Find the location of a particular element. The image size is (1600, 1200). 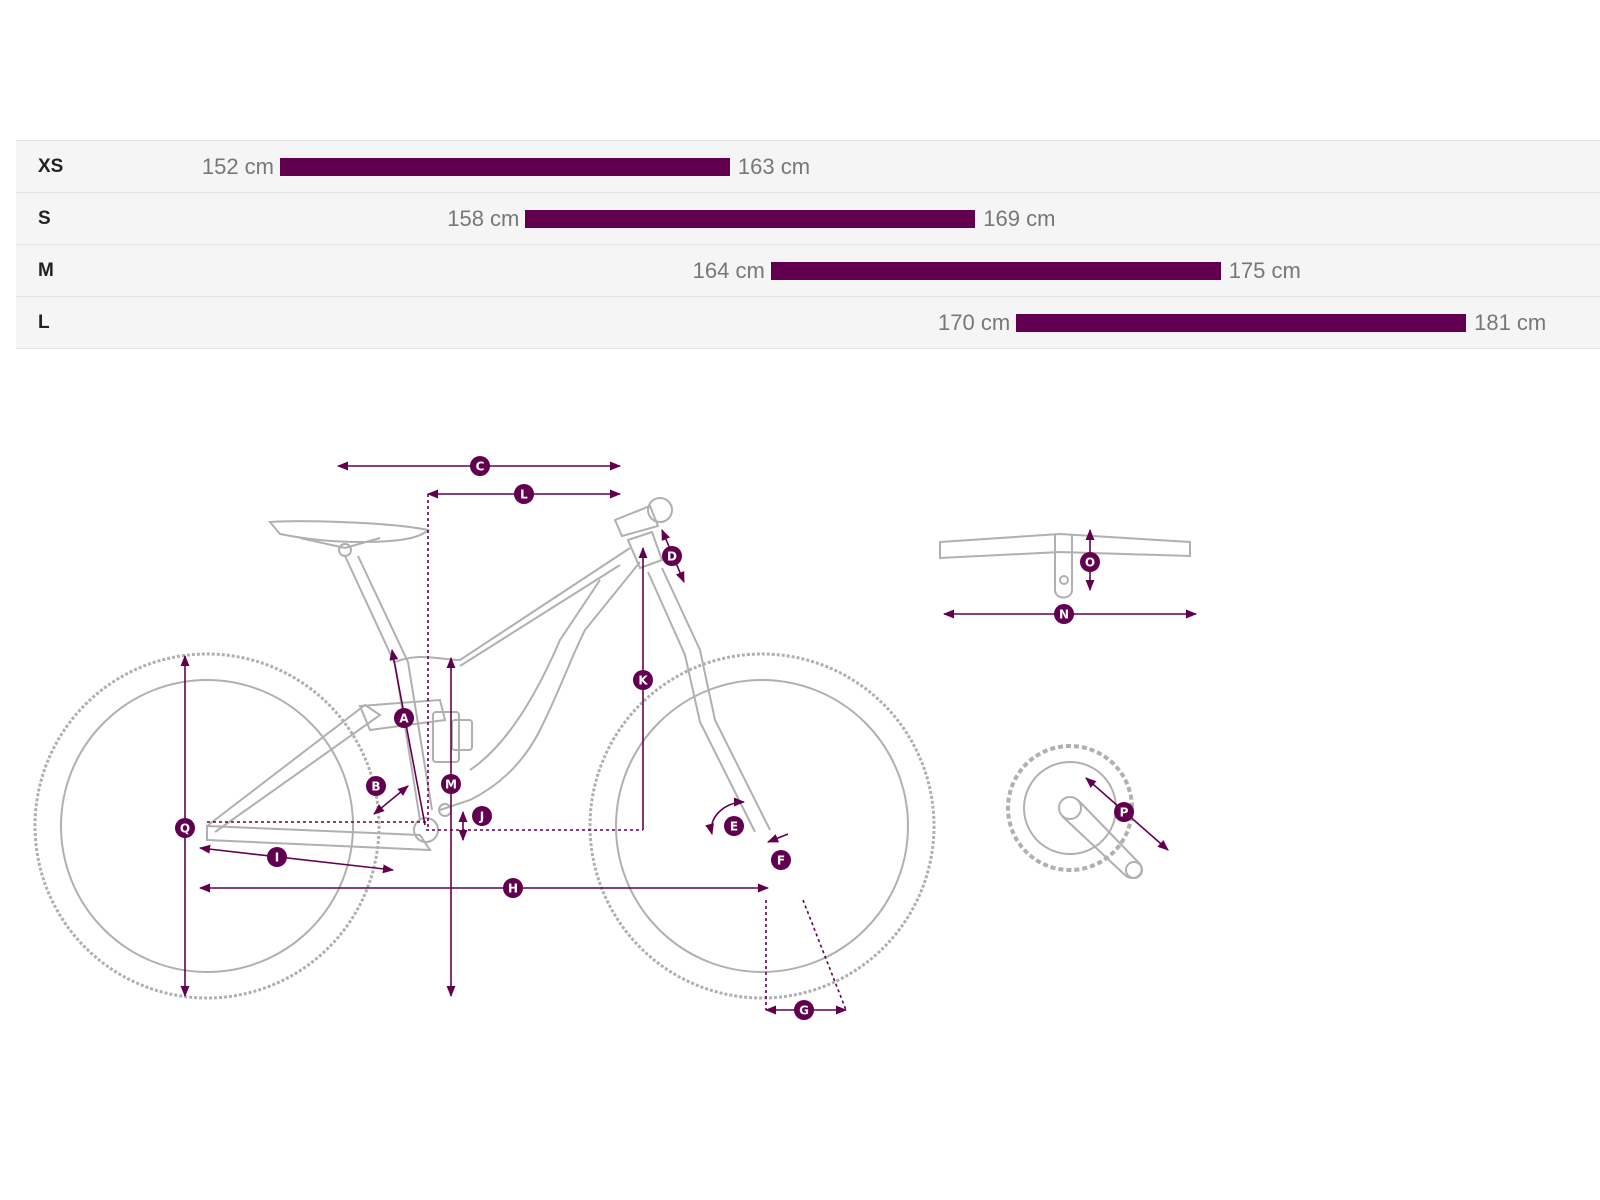

svg-text: P is located at coordinates (1124, 813).